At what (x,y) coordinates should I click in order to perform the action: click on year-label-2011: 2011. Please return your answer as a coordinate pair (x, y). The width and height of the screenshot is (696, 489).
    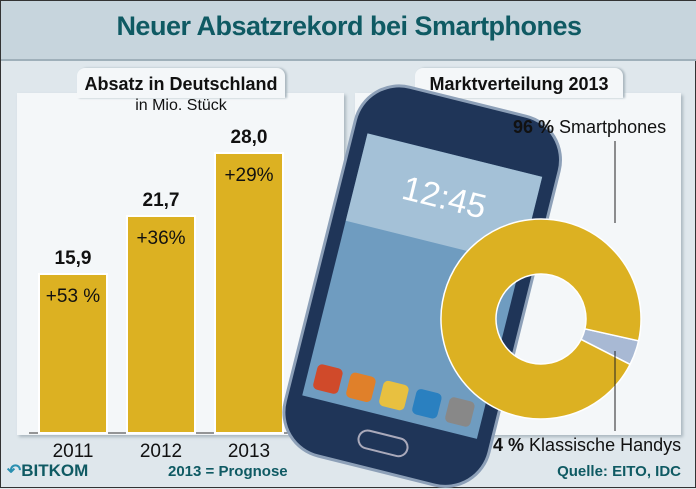
    Looking at the image, I should click on (73, 451).